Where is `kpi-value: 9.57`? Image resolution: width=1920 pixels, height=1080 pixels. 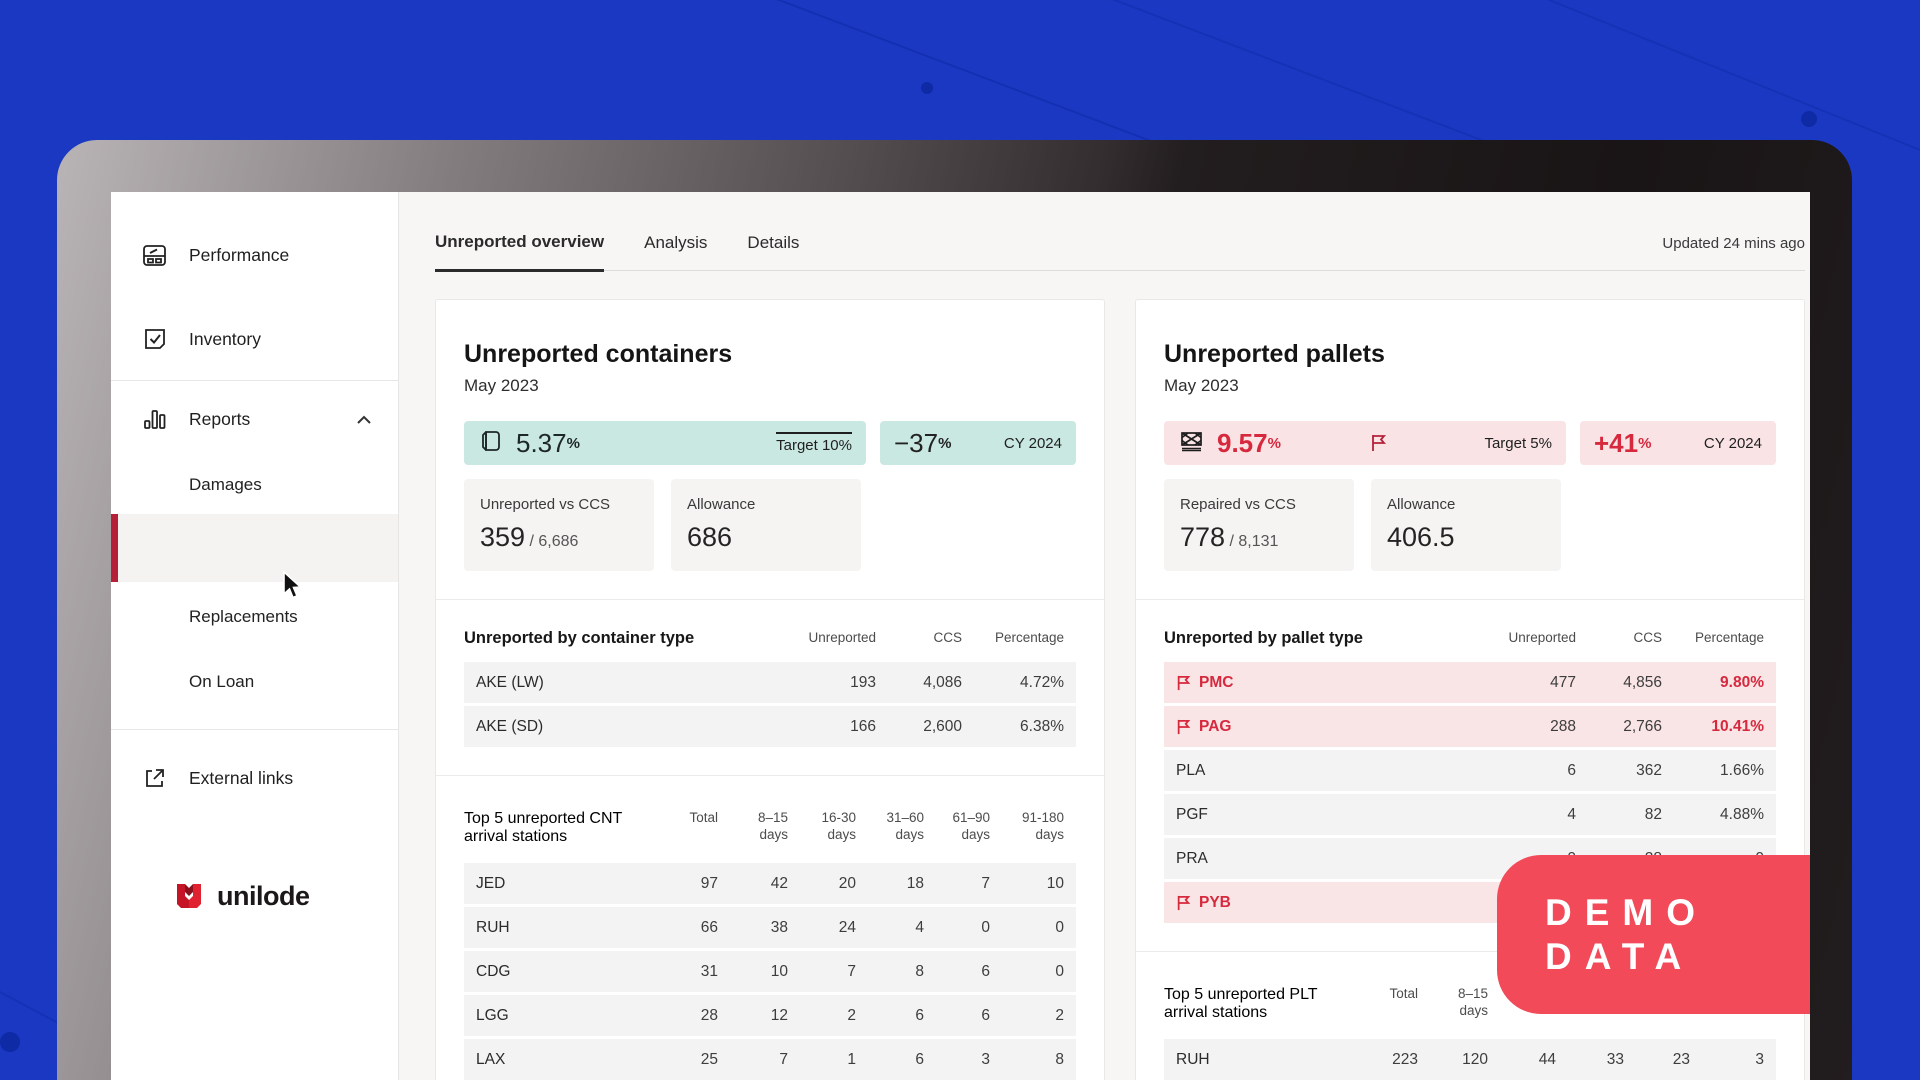
kpi-value: 9.57 is located at coordinates (1242, 442).